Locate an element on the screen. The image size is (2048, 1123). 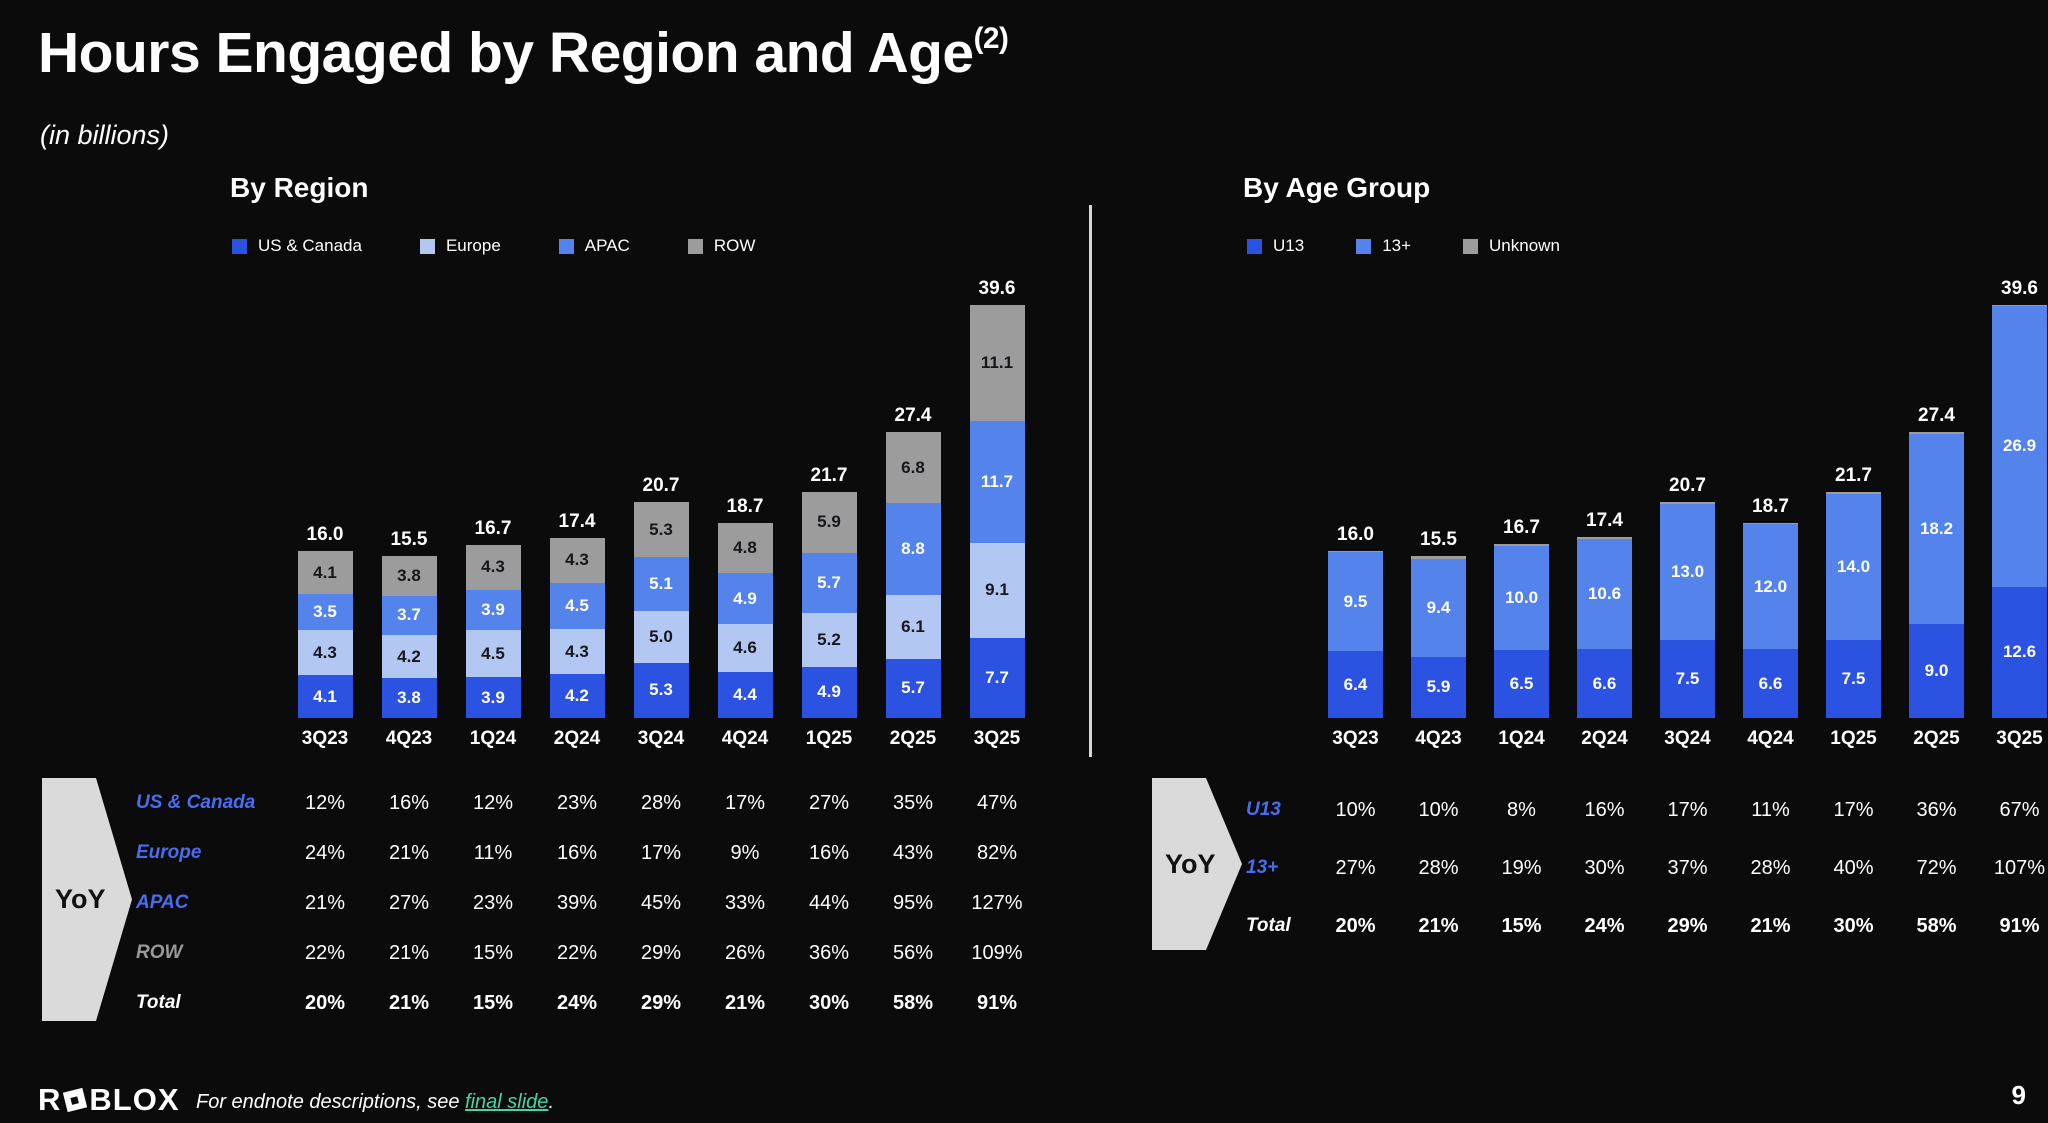
bar-segment: 6.6 is located at coordinates (1770, 683).